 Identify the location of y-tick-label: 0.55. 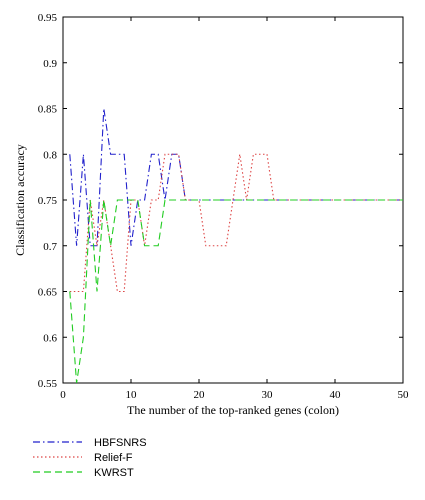
(48, 384).